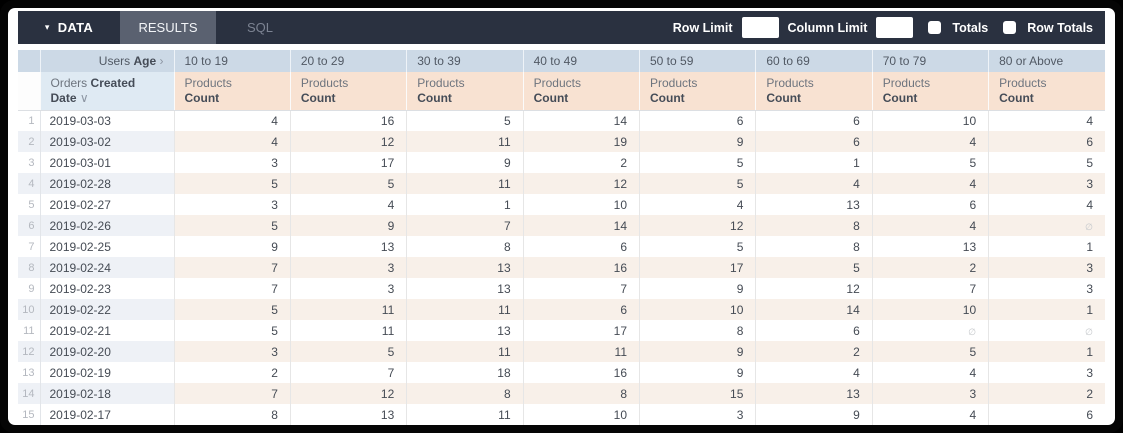 This screenshot has height=433, width=1123. I want to click on pivot-field-prefix: Users, so click(114, 61).